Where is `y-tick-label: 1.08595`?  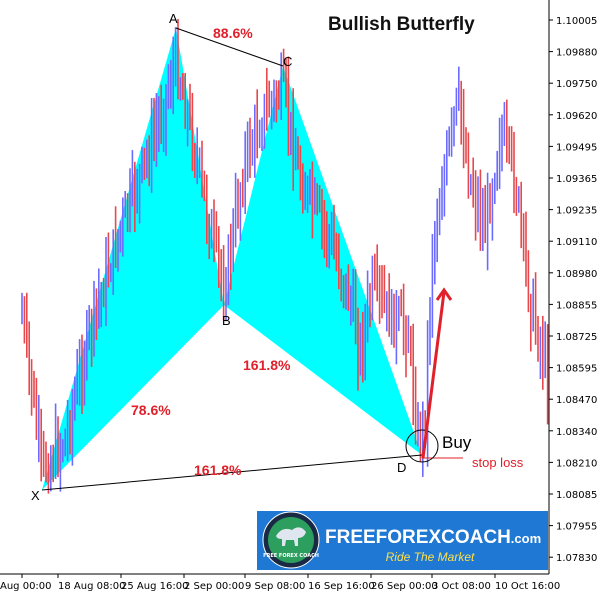 y-tick-label: 1.08595 is located at coordinates (576, 369).